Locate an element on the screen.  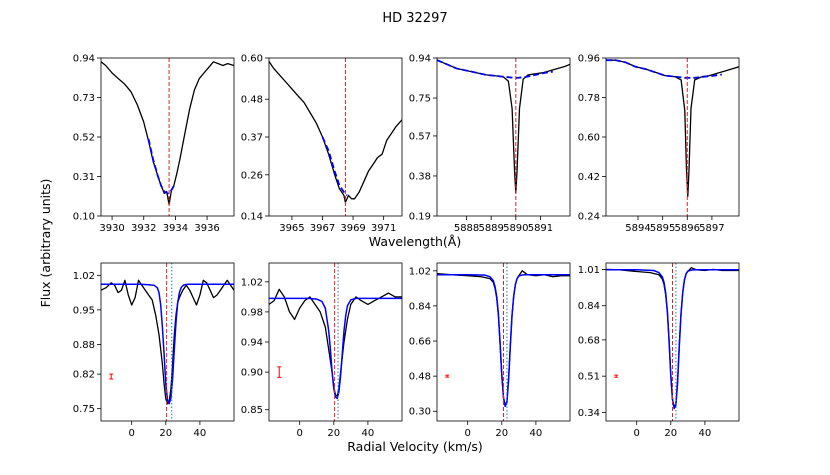
y-tick-label: 1.01 is located at coordinates (589, 270).